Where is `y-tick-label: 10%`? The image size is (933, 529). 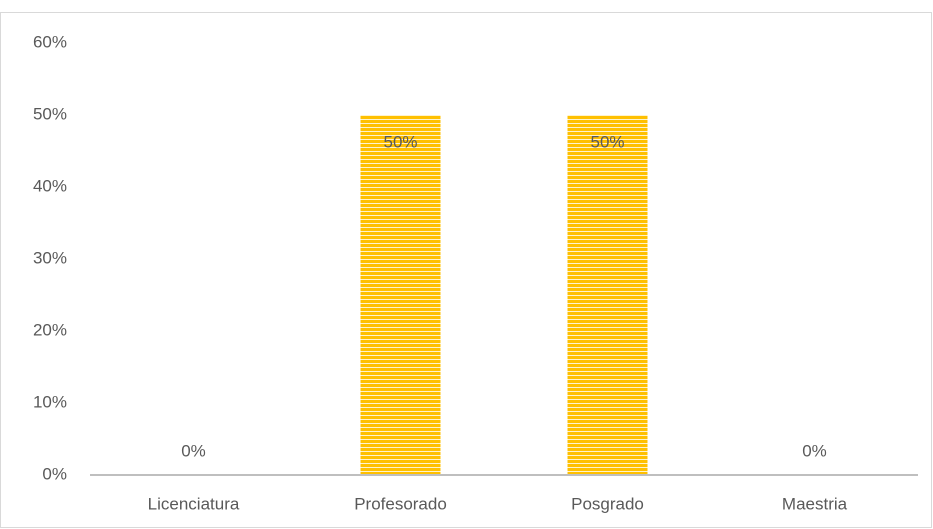
y-tick-label: 10% is located at coordinates (50, 401).